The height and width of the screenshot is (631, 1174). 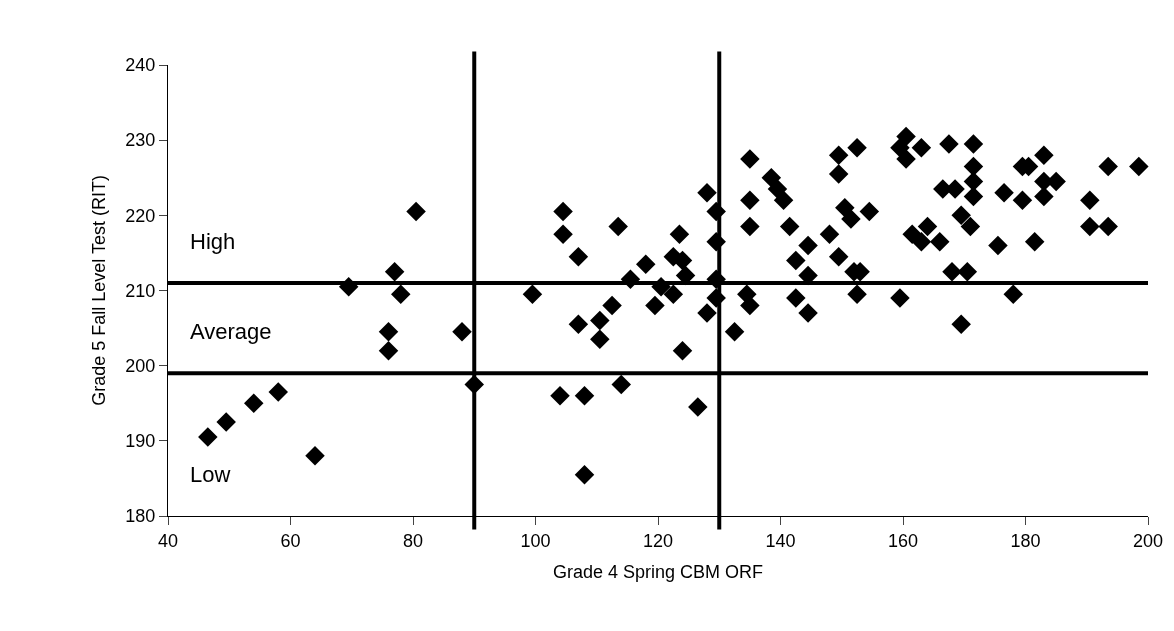 I want to click on annotation: High, so click(x=213, y=241).